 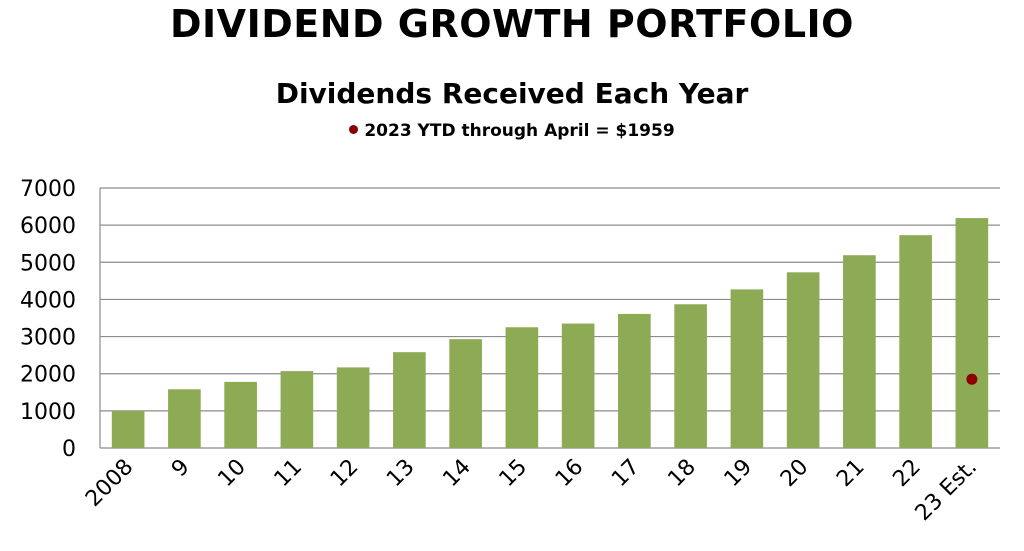 I want to click on marker-legend-dot, so click(x=354, y=129).